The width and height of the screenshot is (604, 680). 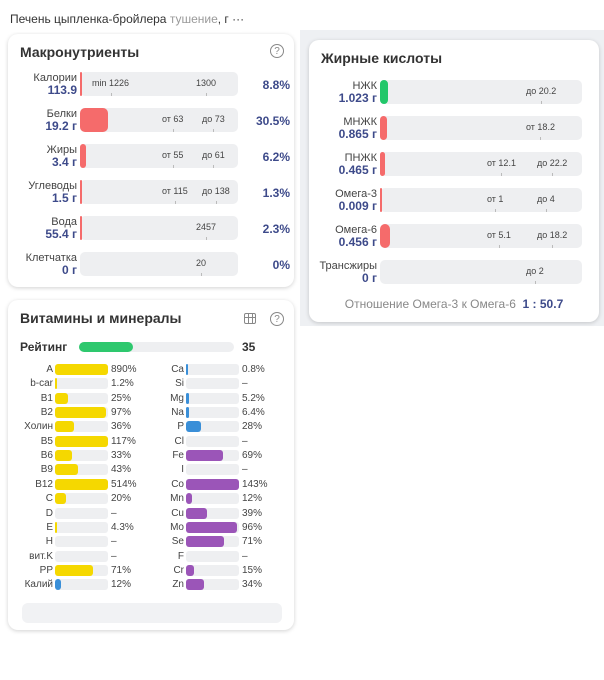 I want to click on vitamin-row: Na 6.4%, so click(x=153, y=412).